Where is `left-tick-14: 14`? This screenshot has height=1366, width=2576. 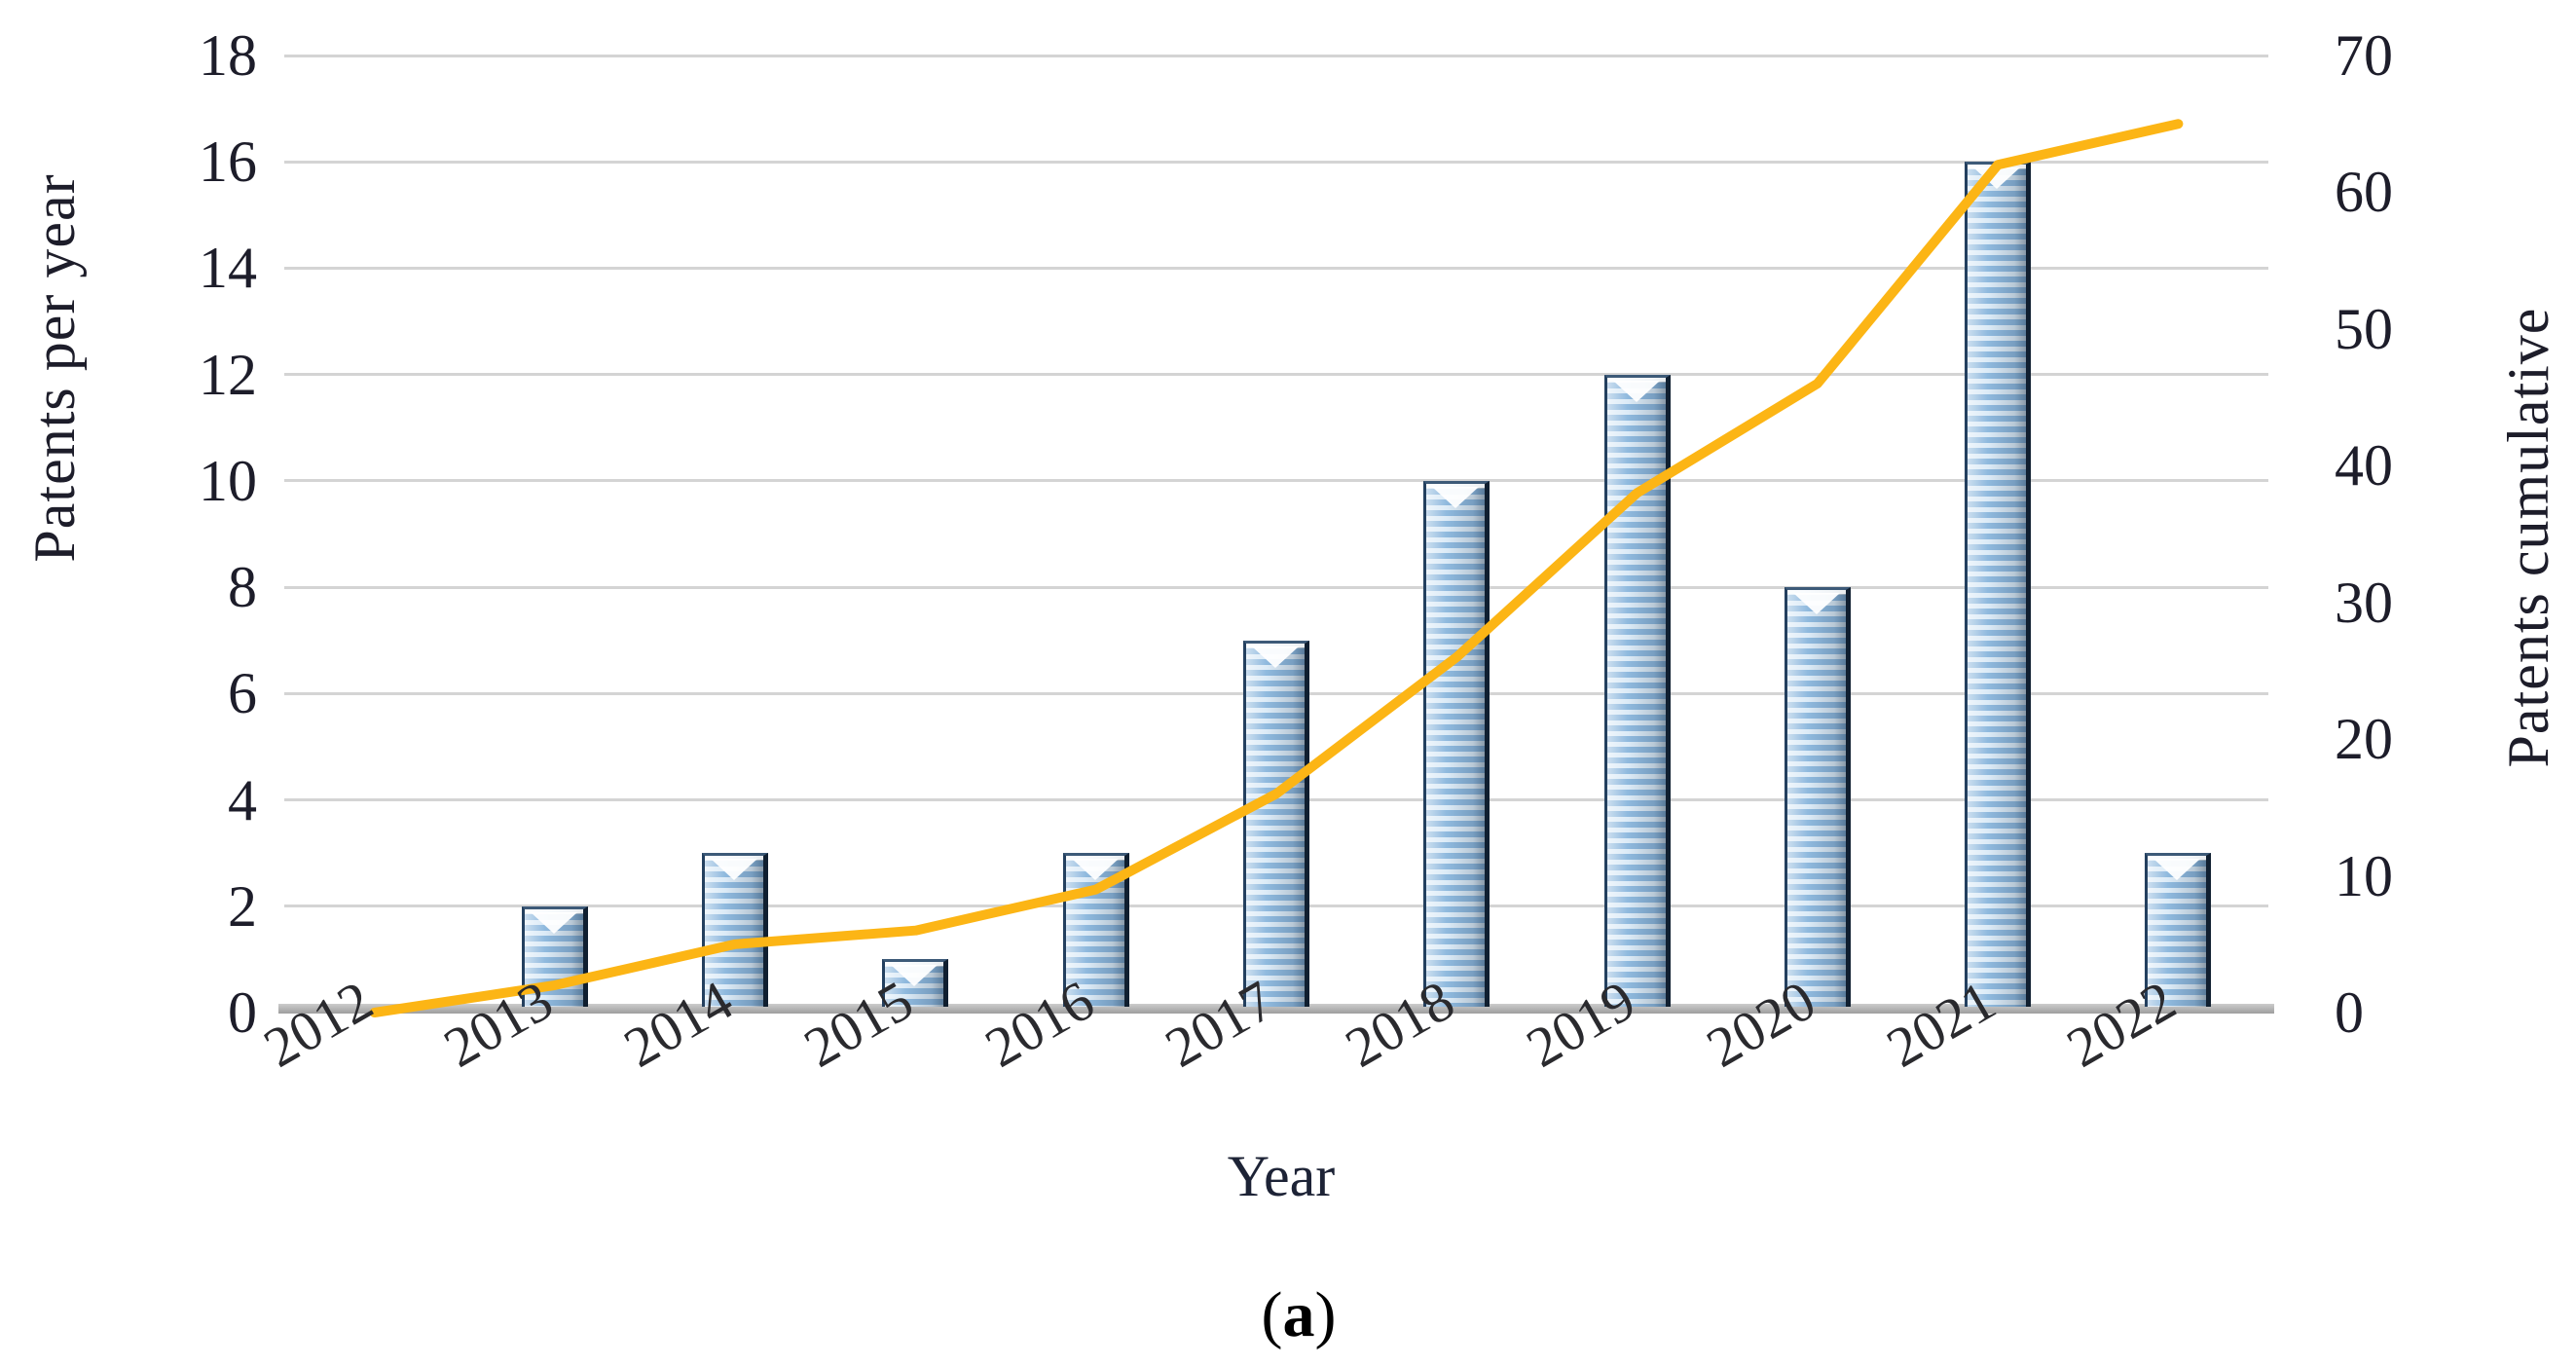
left-tick-14: 14 is located at coordinates (228, 268).